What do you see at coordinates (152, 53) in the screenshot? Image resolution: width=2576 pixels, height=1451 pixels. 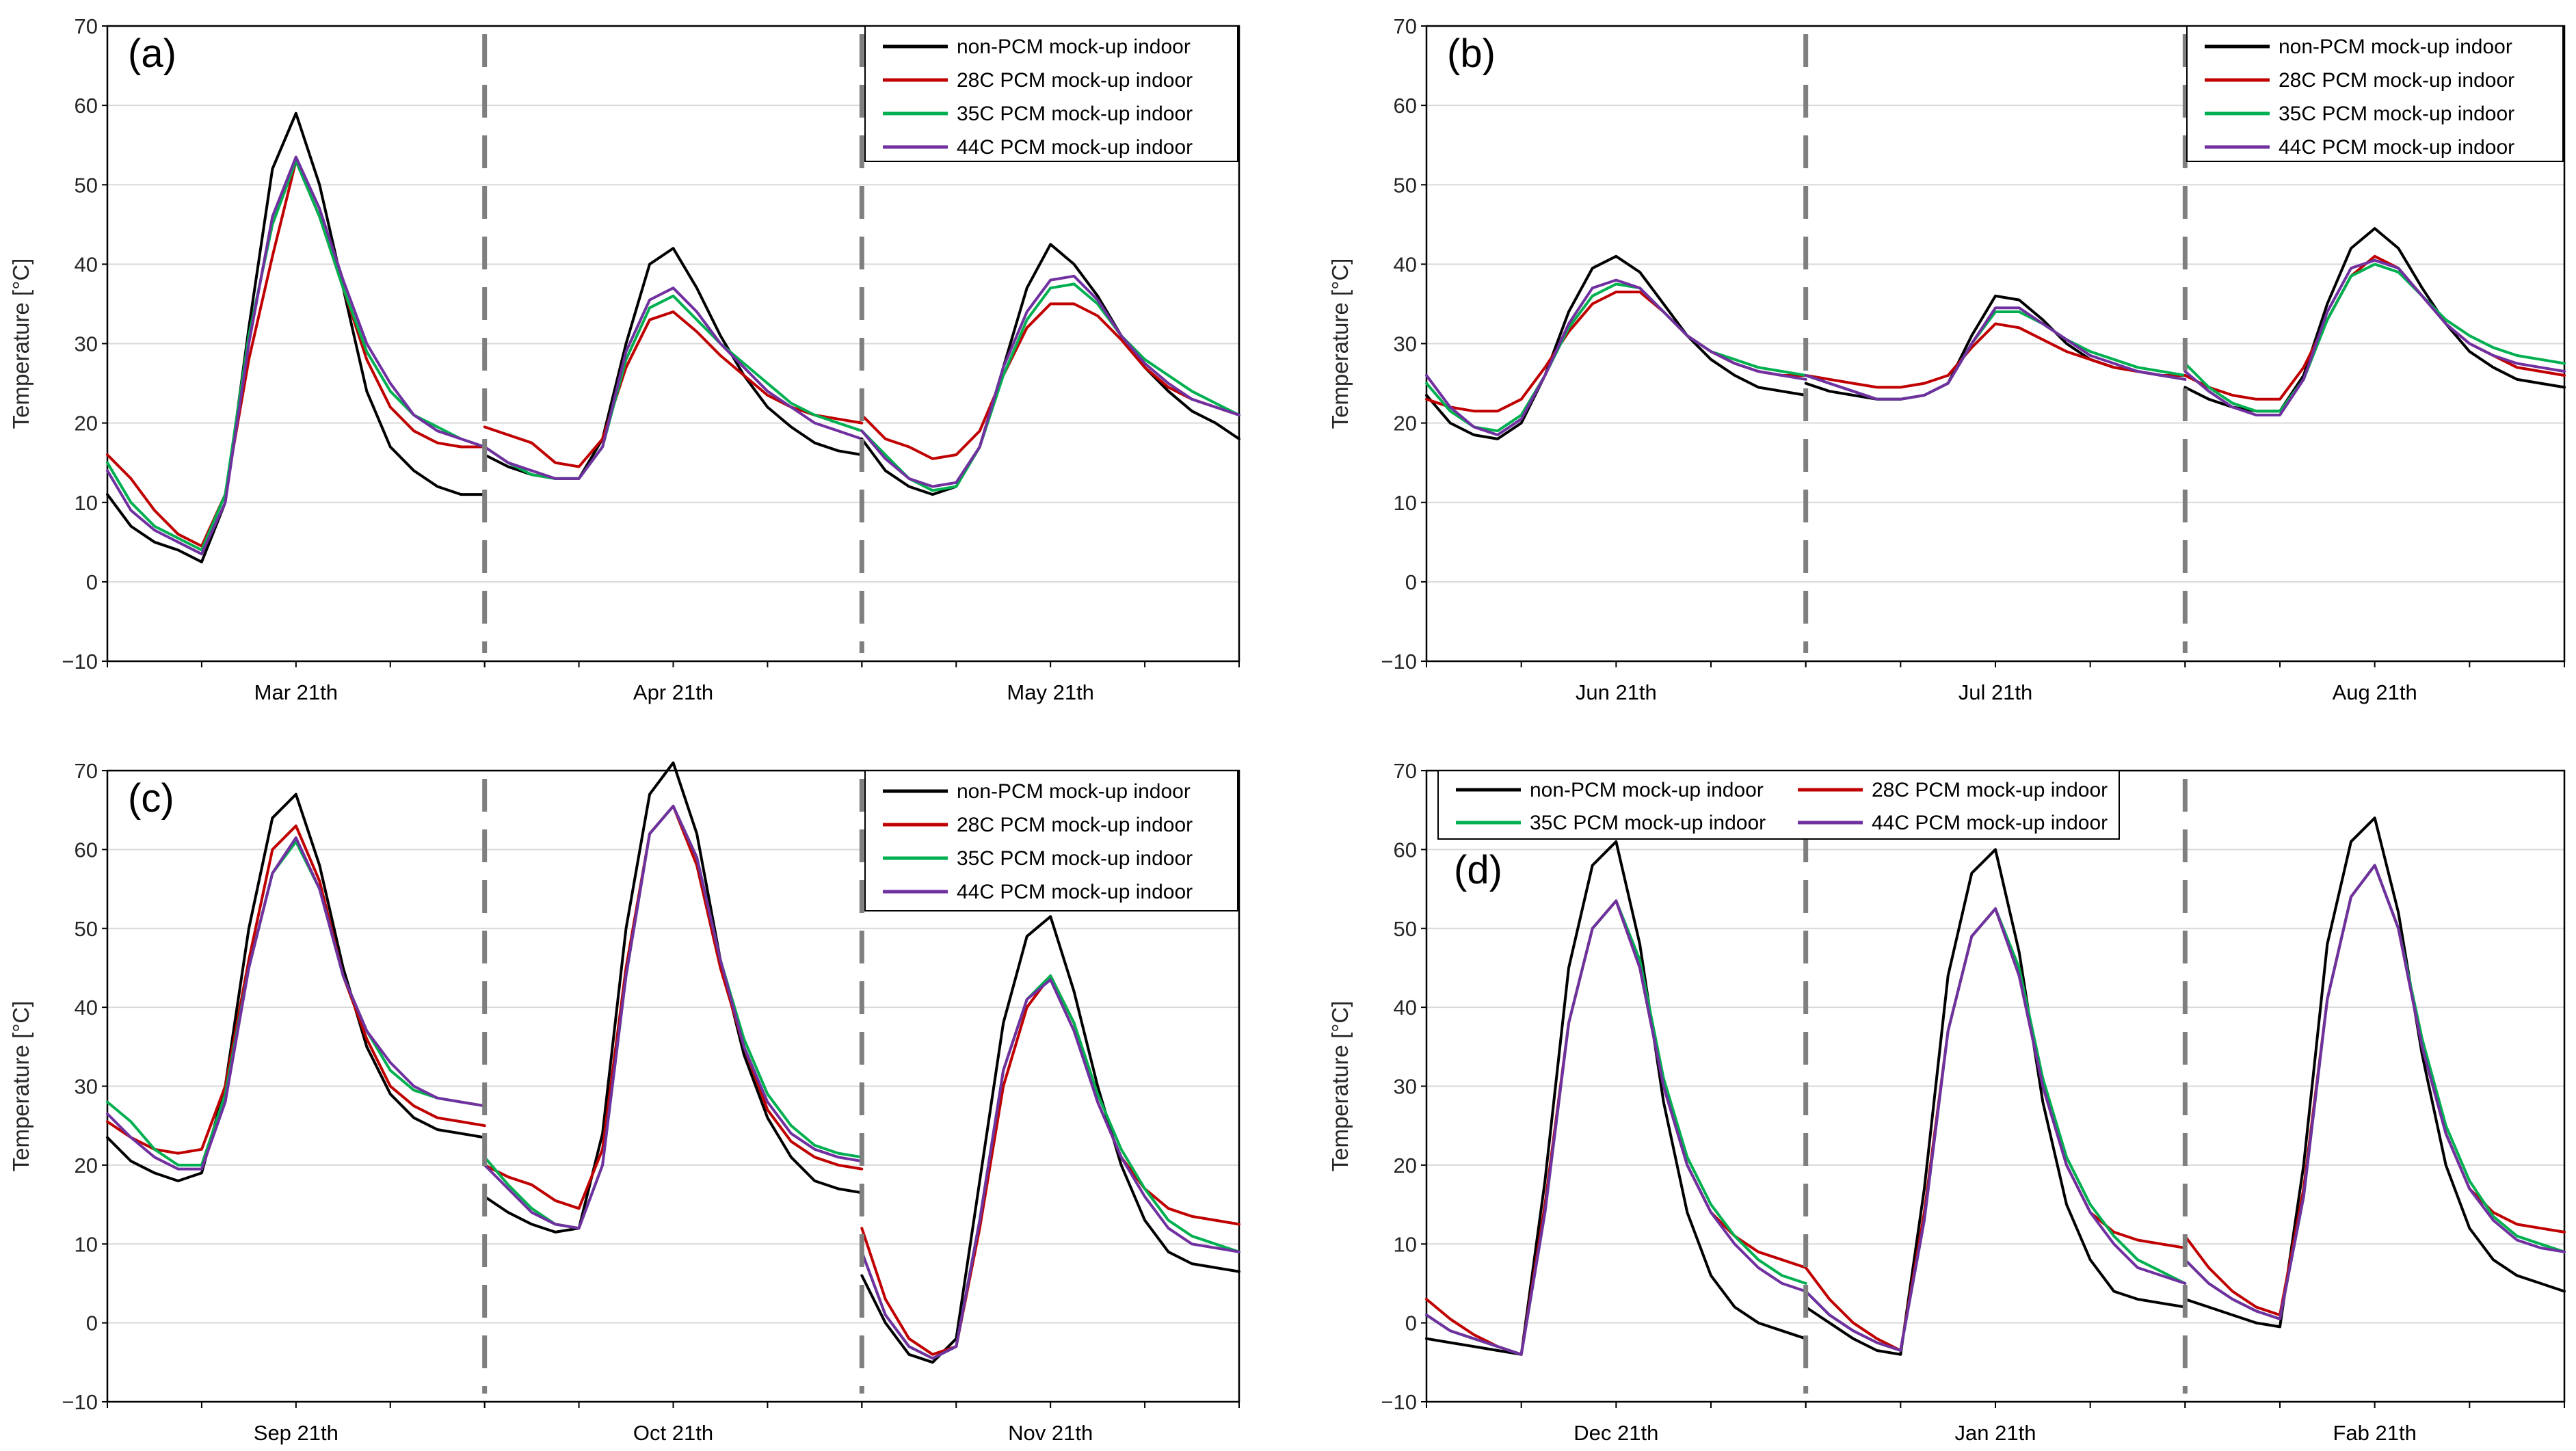 I see `panel-label: (a)` at bounding box center [152, 53].